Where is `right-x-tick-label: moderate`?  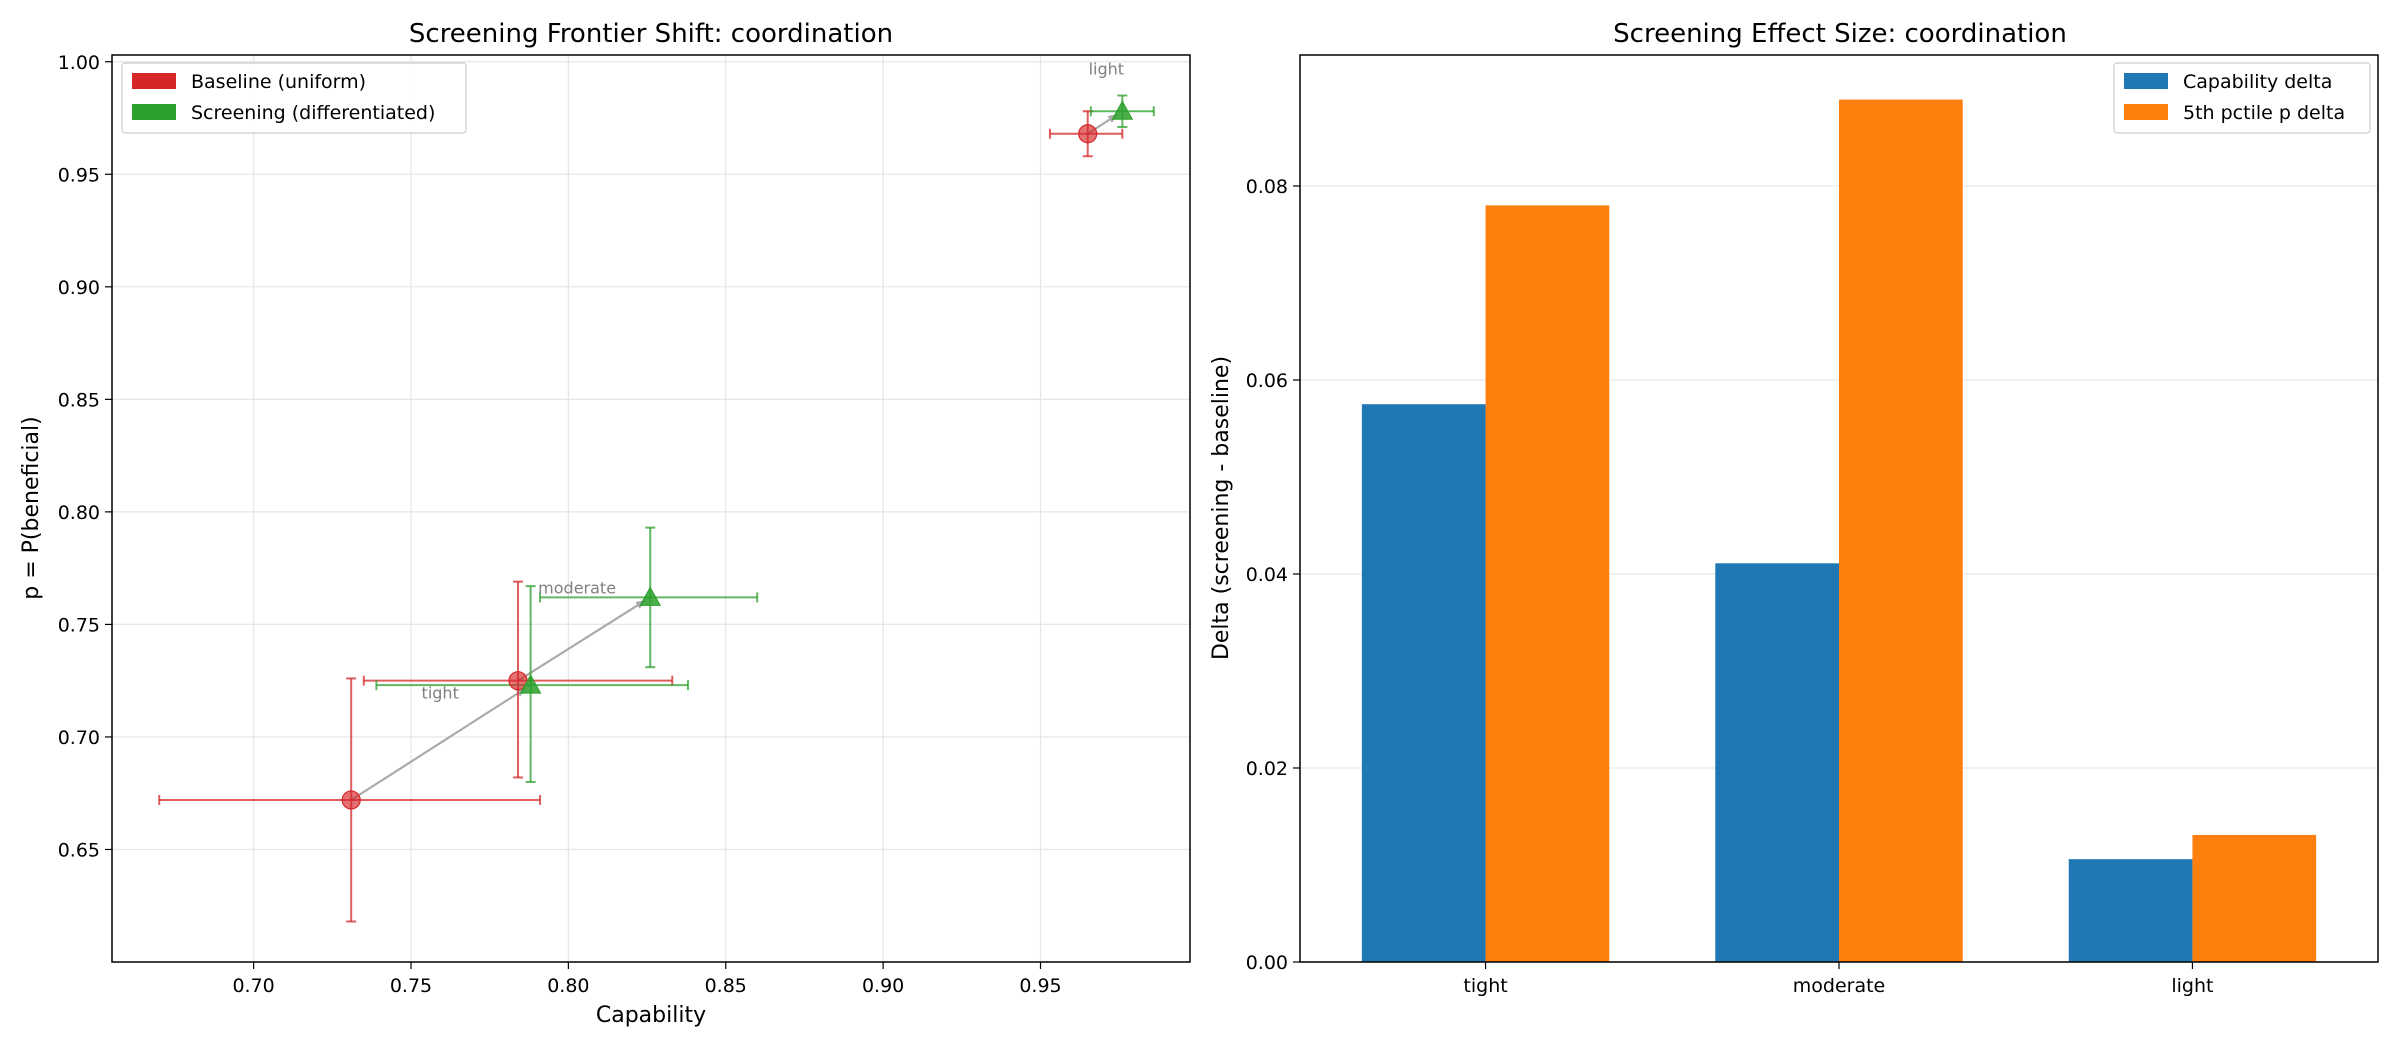
right-x-tick-label: moderate is located at coordinates (1839, 986).